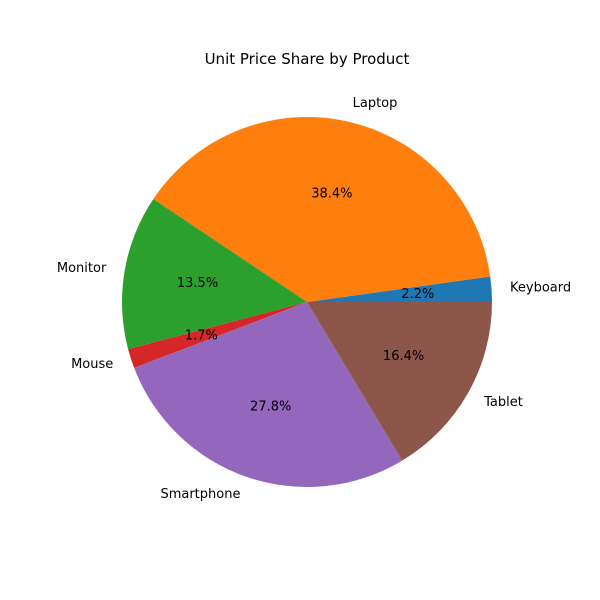 This screenshot has height=600, width=600. Describe the element at coordinates (200, 494) in the screenshot. I see `category-label-smartphone: Smartphone` at that location.